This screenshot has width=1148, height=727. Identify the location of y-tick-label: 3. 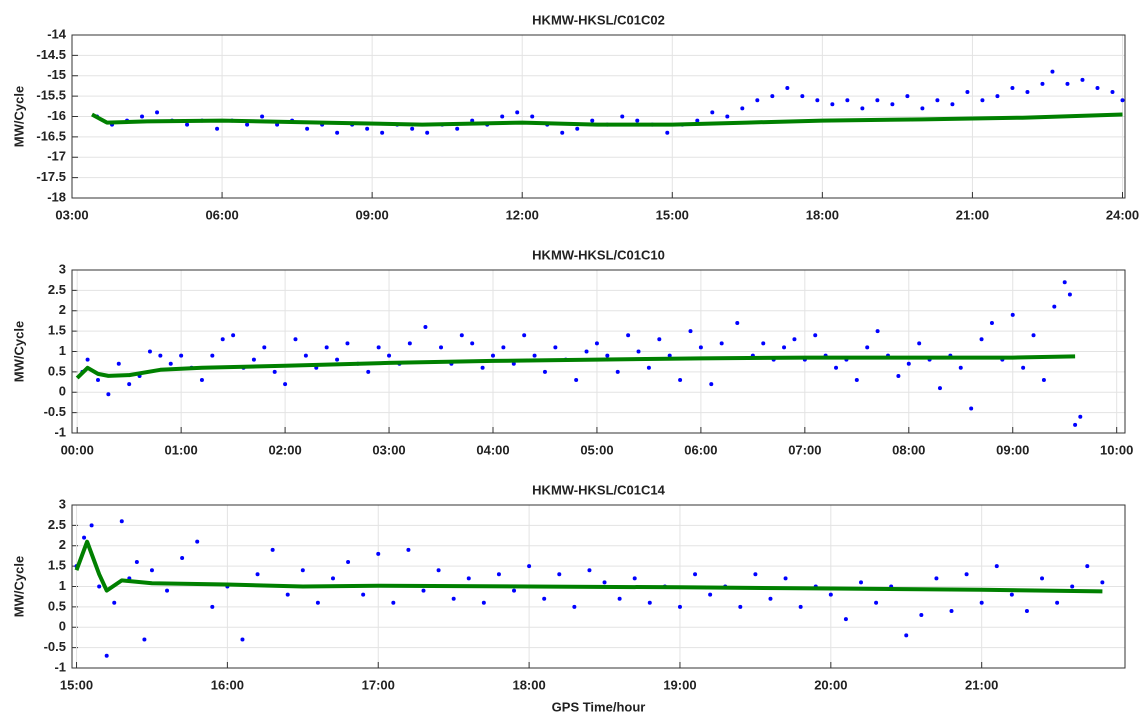
(62, 503).